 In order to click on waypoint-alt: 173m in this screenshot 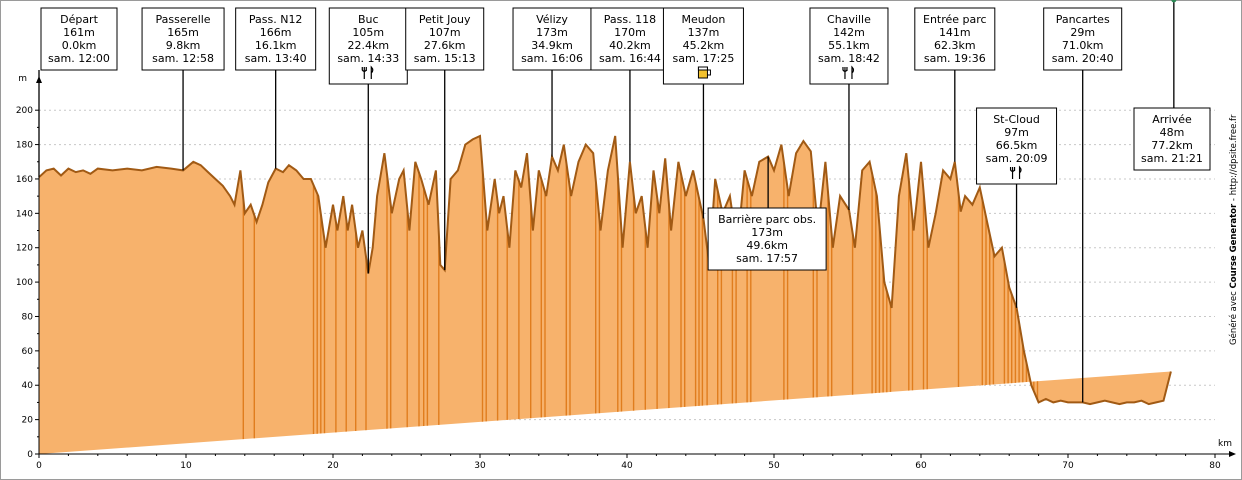, I will do `click(767, 232)`.